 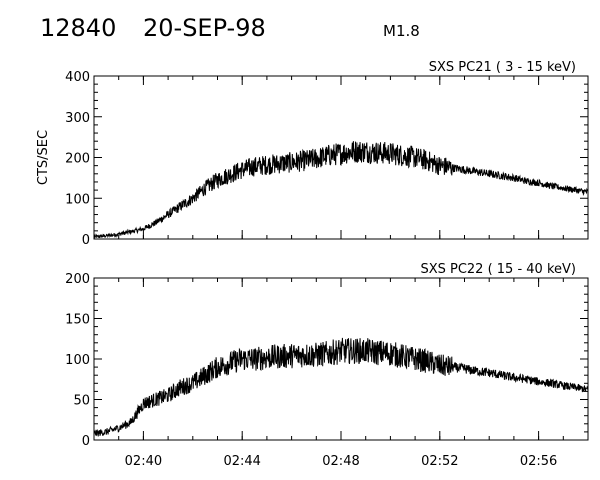 I want to click on event-date: 20-SEP-98, so click(x=204, y=28).